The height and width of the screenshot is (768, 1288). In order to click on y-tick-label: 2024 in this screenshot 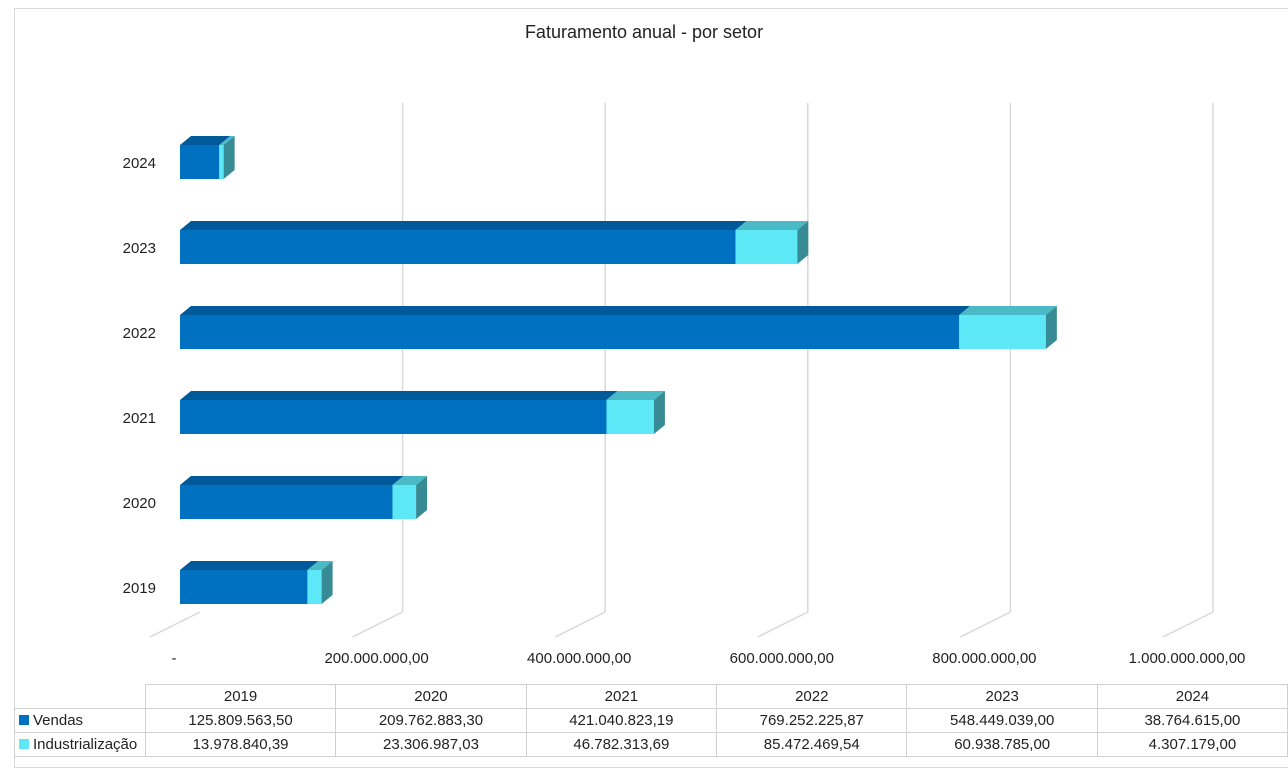, I will do `click(139, 163)`.